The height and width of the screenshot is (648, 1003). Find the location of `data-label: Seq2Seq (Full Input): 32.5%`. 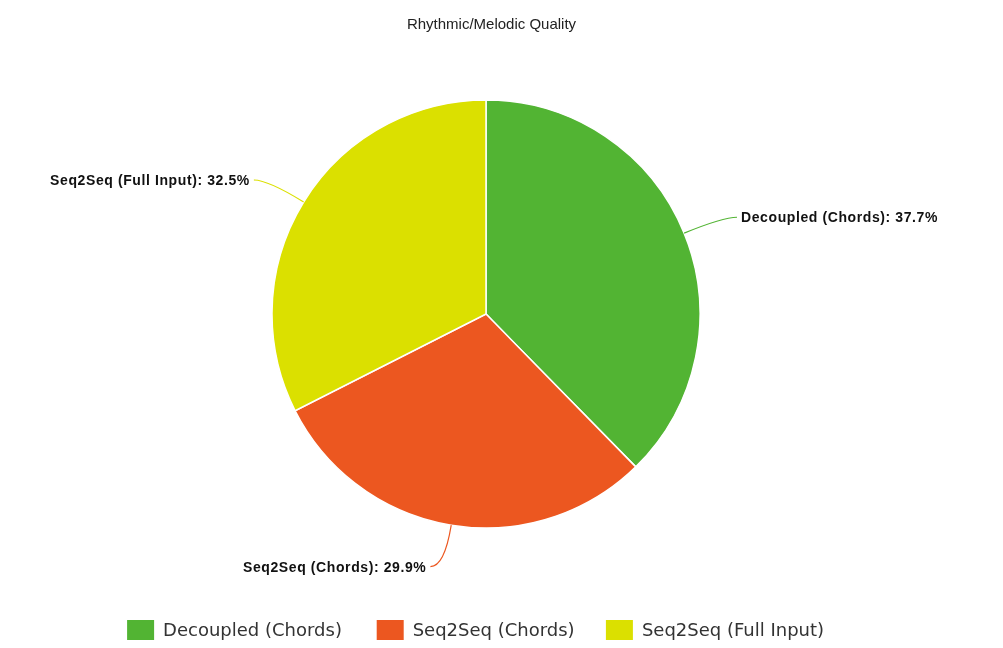

data-label: Seq2Seq (Full Input): 32.5% is located at coordinates (150, 180).